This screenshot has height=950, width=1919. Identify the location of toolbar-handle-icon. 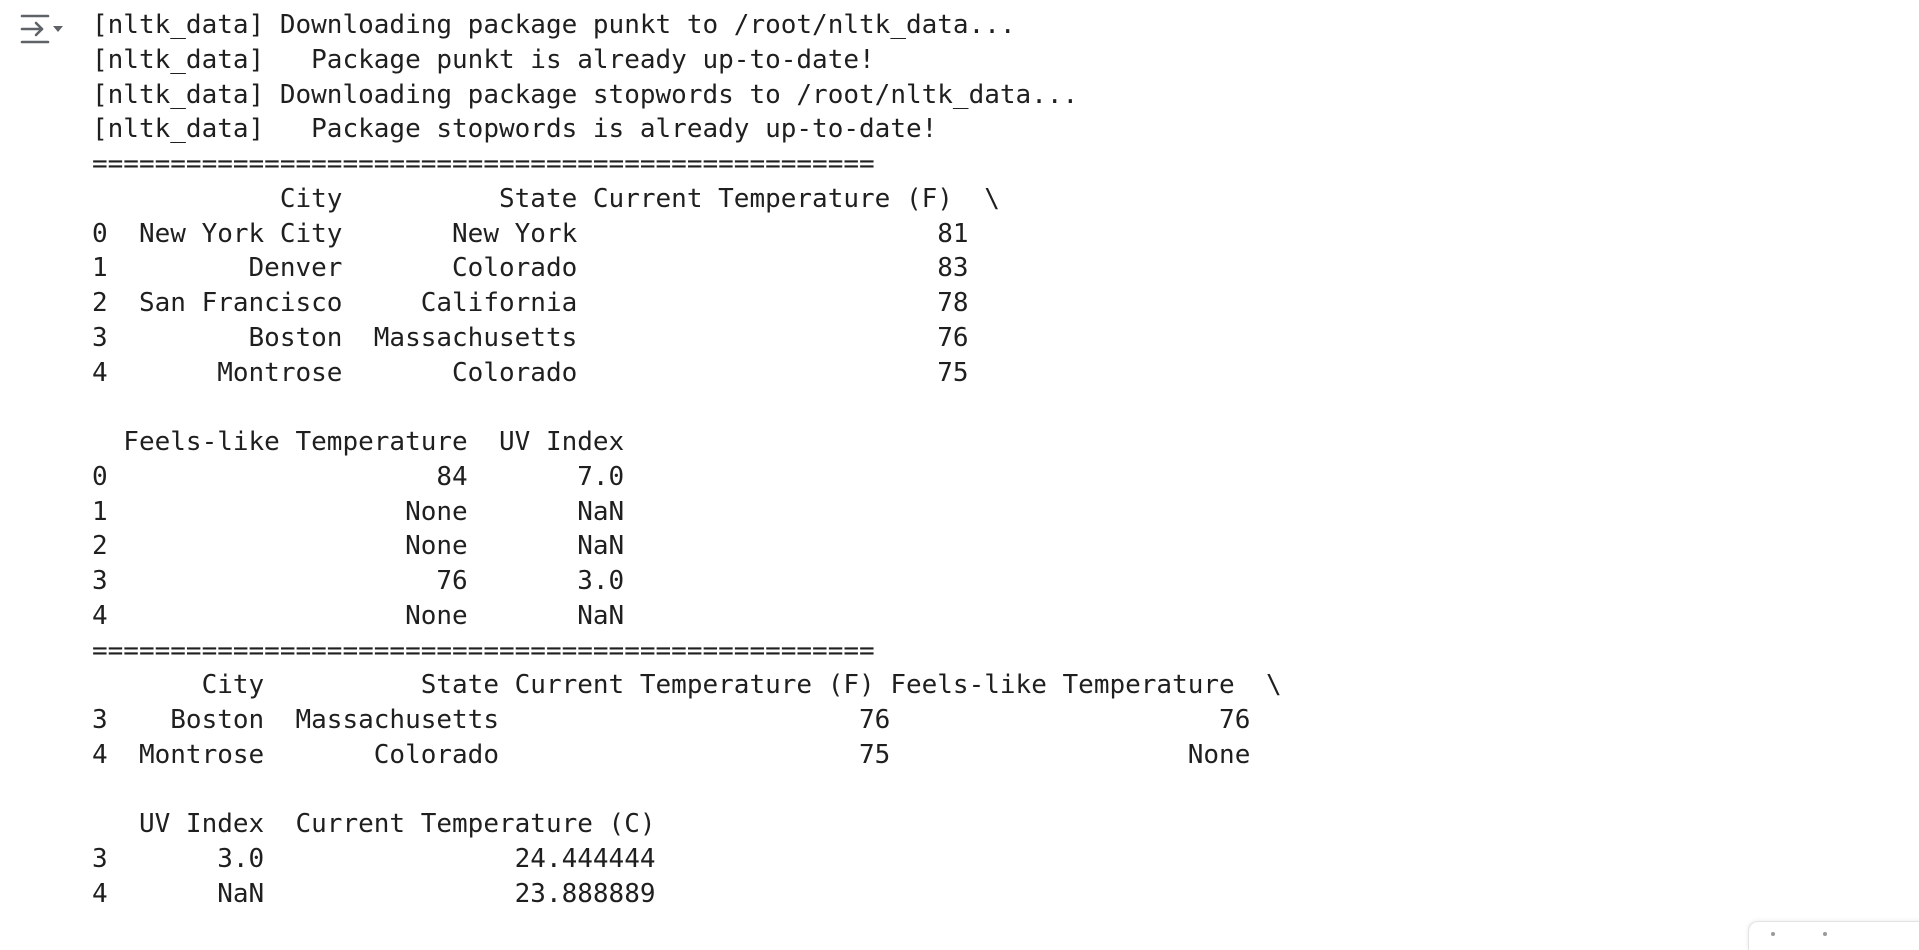
(1773, 934).